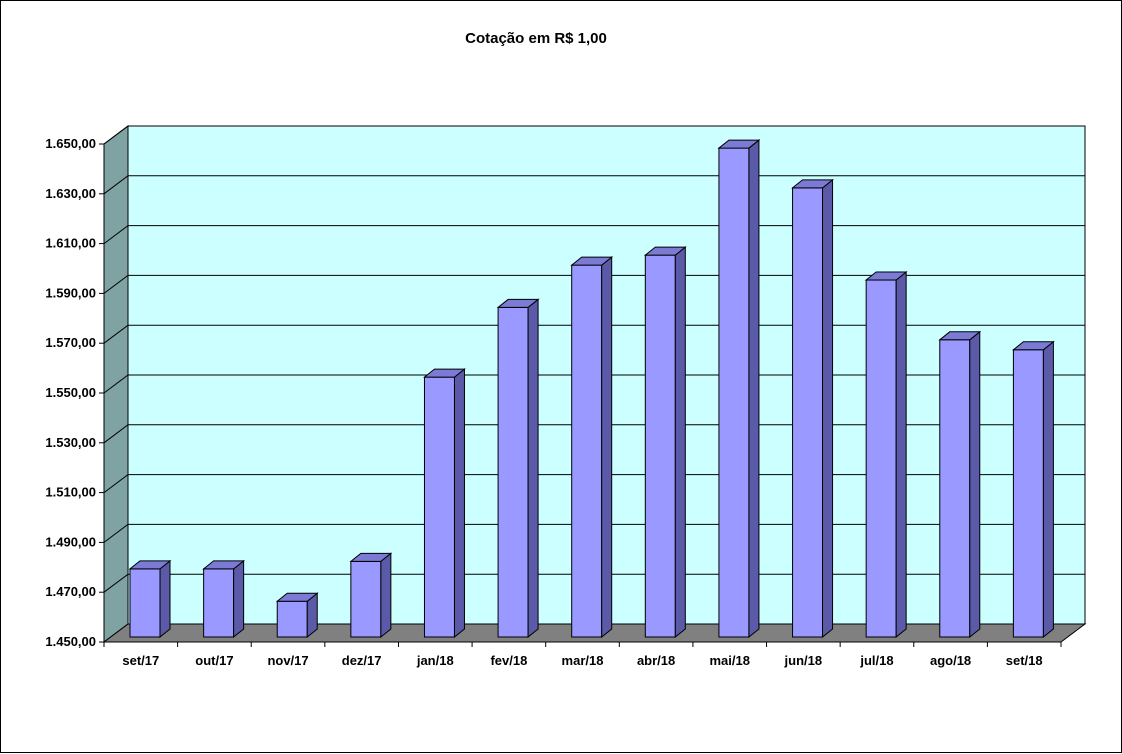 The image size is (1122, 754). I want to click on x-tick-label: set/17, so click(140, 660).